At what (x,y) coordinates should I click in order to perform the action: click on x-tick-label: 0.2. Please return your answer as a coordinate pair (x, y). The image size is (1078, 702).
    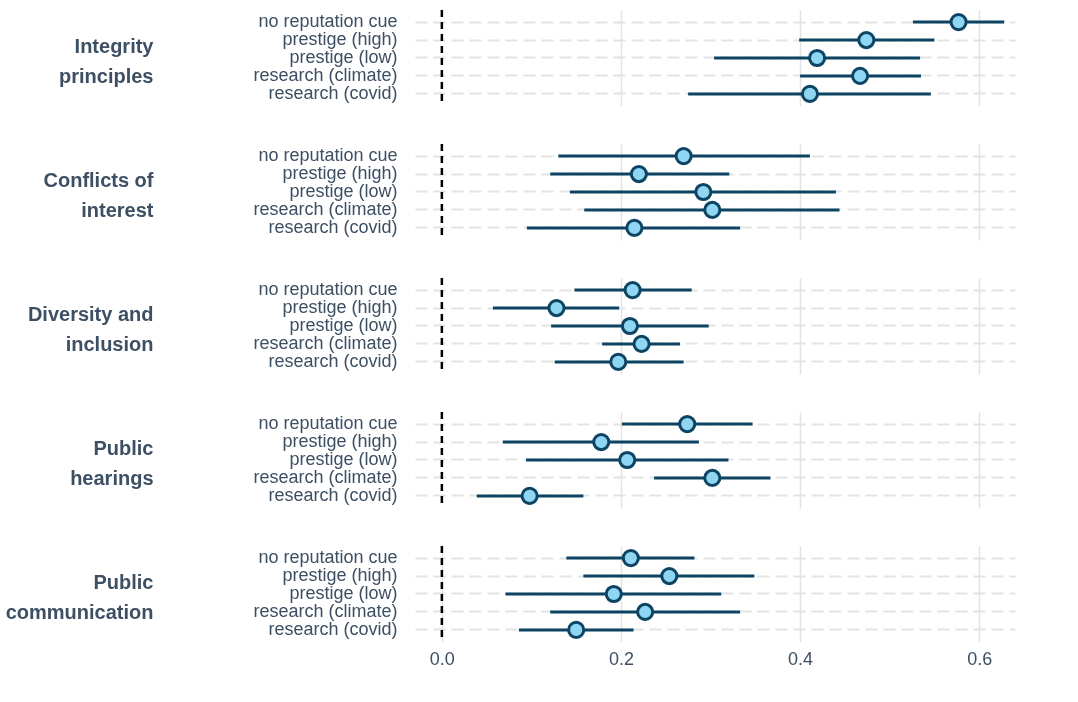
    Looking at the image, I should click on (621, 658).